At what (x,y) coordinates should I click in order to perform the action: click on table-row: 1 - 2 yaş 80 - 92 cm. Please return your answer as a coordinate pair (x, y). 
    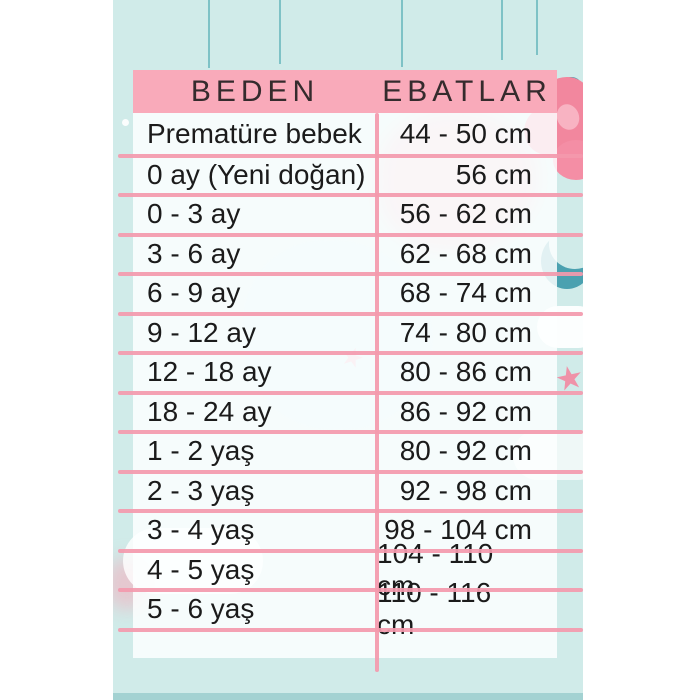
    Looking at the image, I should click on (345, 452).